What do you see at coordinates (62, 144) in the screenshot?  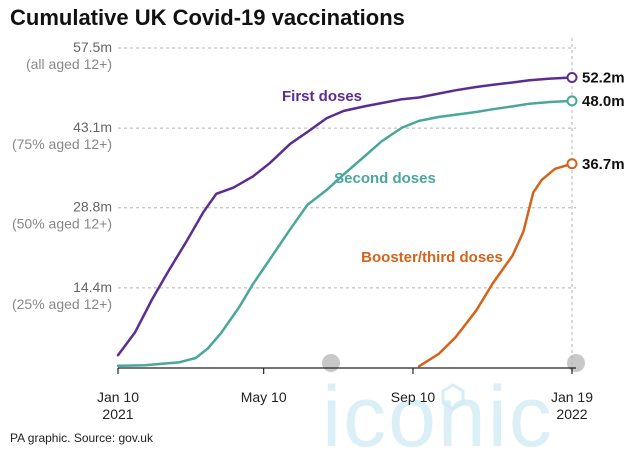 I see `y-tick-sublabel: (75% aged 12+)` at bounding box center [62, 144].